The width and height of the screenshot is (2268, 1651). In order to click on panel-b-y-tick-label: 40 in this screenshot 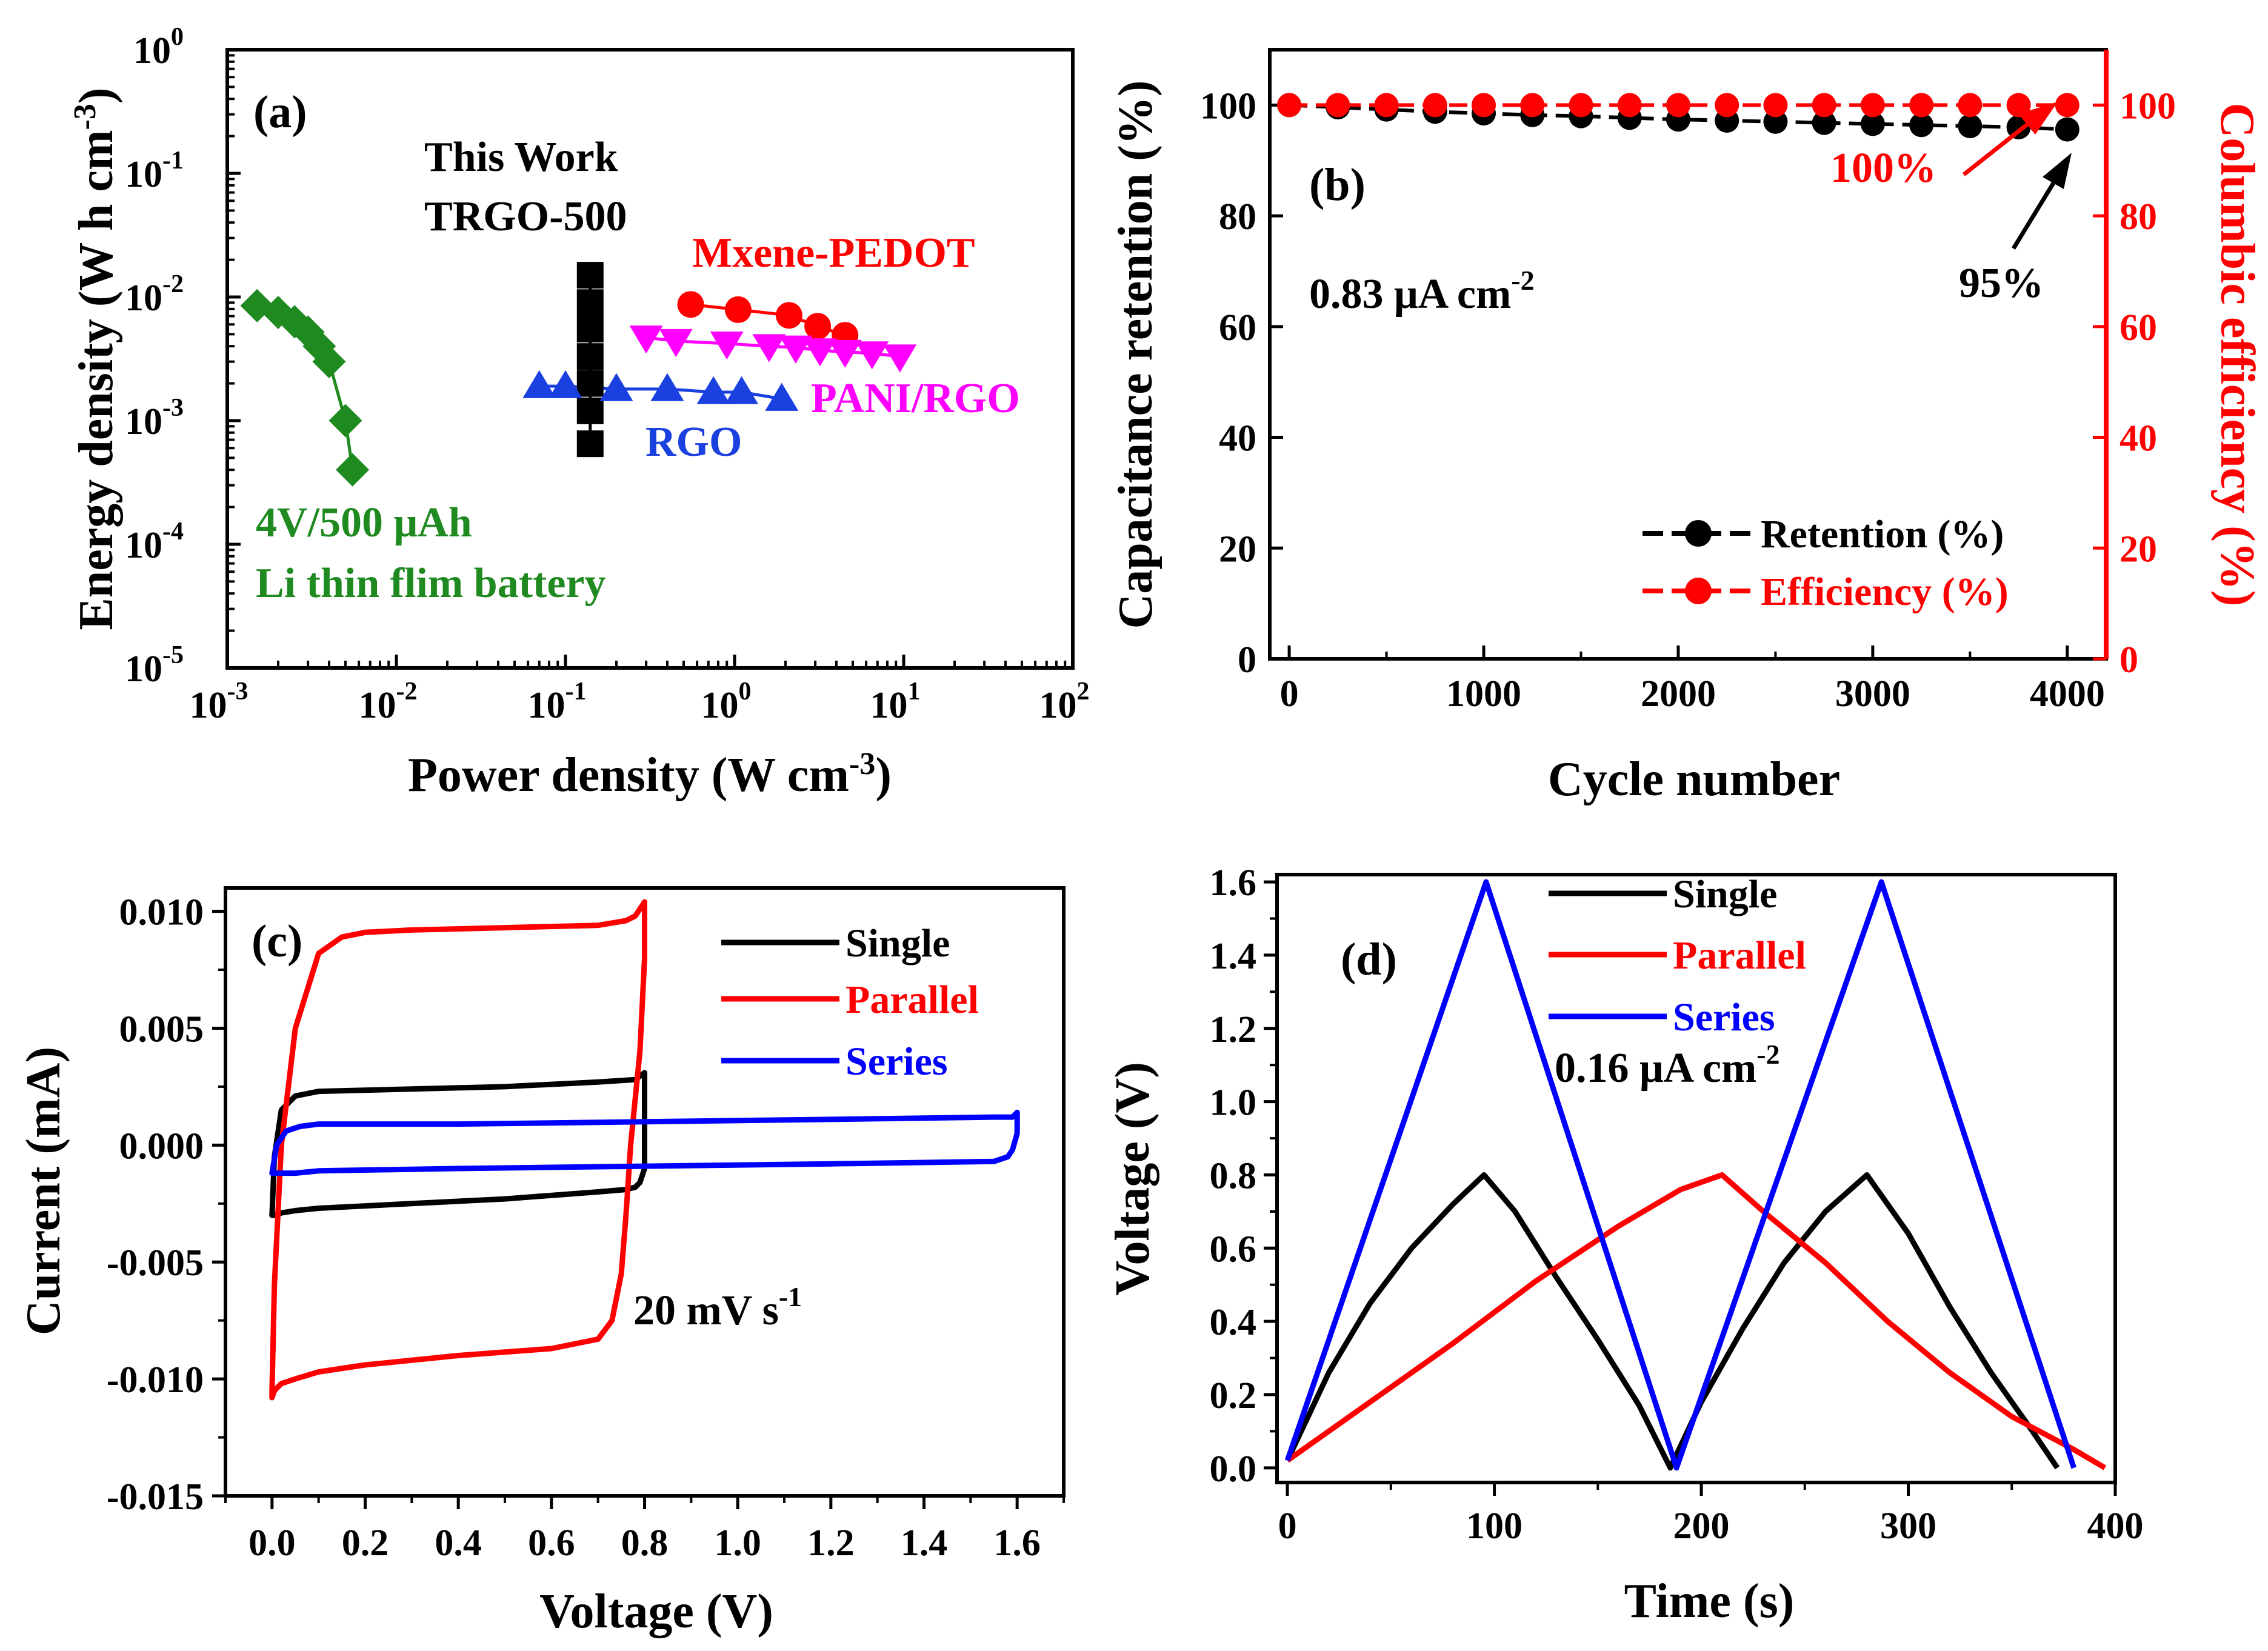, I will do `click(1237, 438)`.